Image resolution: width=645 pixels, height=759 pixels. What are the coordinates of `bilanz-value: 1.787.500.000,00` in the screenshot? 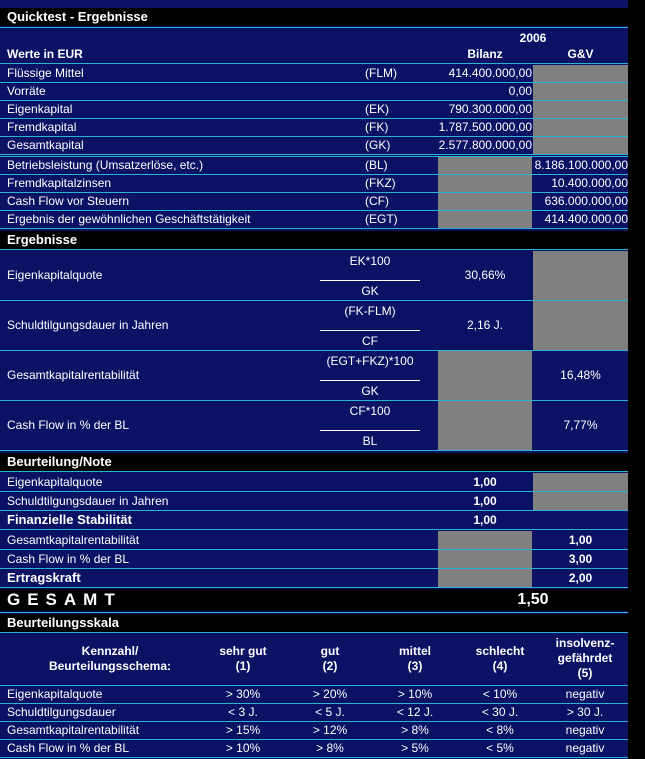 It's located at (485, 127).